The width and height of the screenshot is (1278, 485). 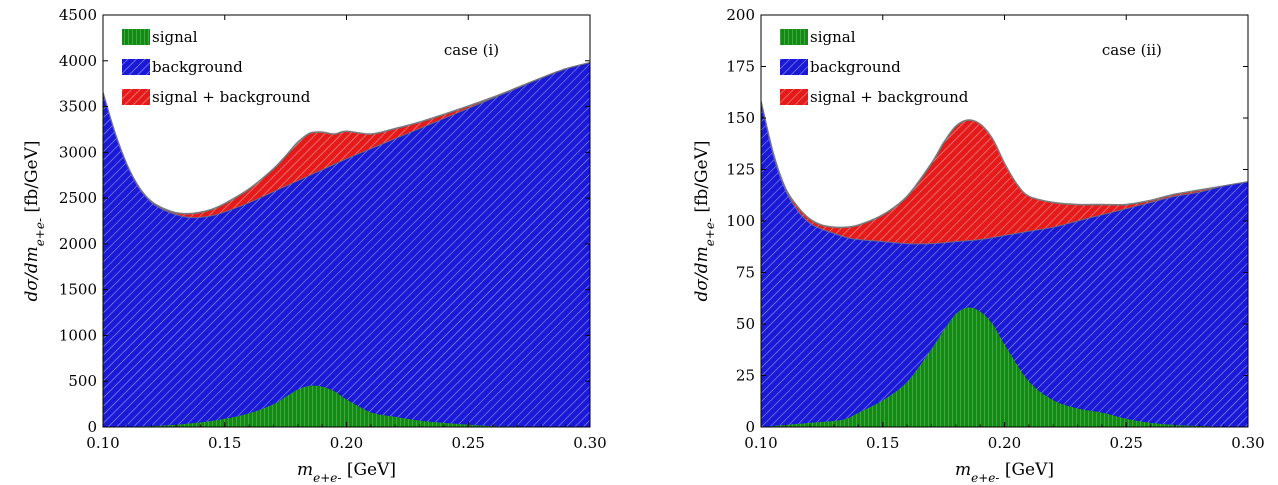 What do you see at coordinates (740, 15) in the screenshot?
I see `y-tick-label: 200` at bounding box center [740, 15].